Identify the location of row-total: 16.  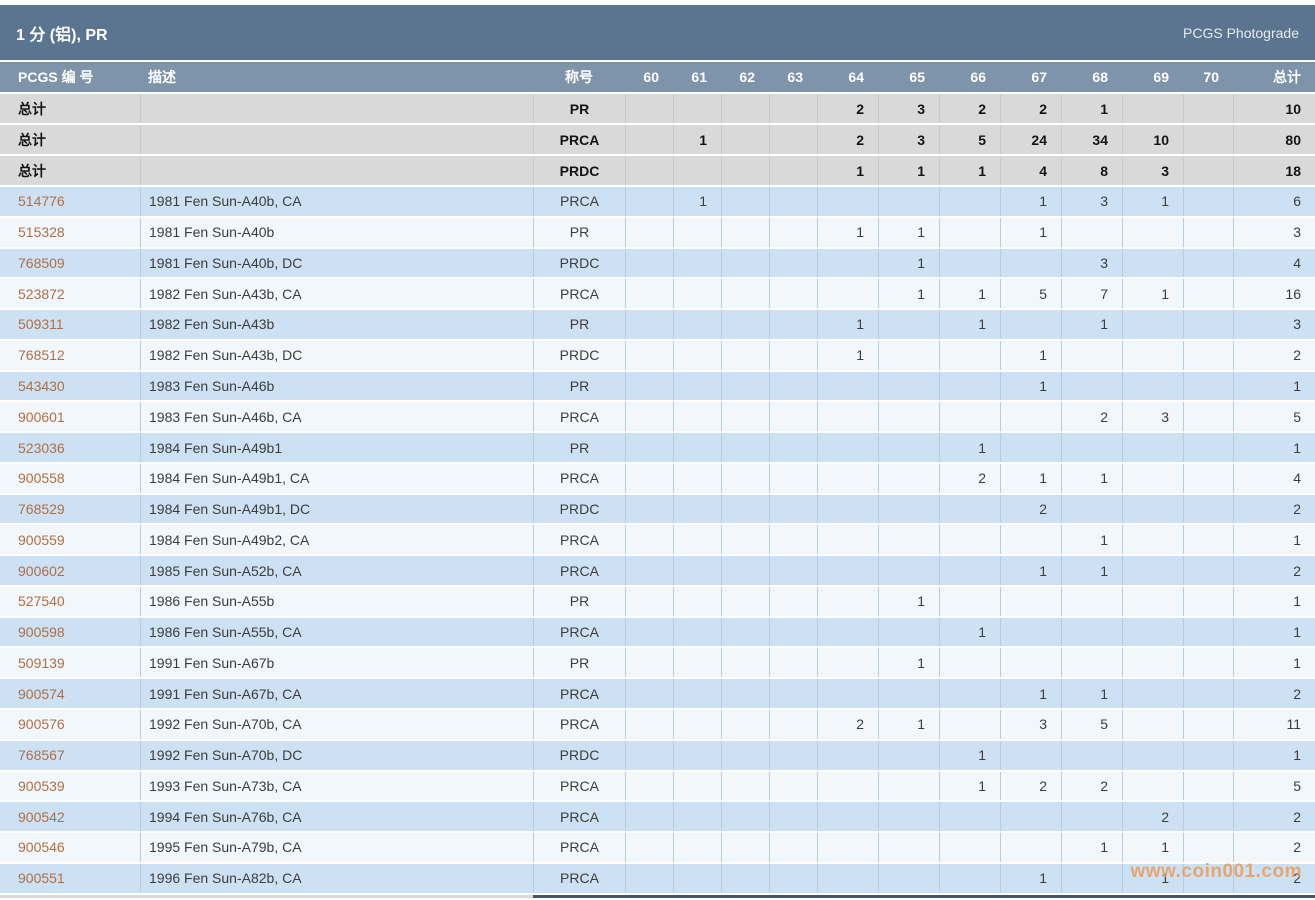
(1274, 294).